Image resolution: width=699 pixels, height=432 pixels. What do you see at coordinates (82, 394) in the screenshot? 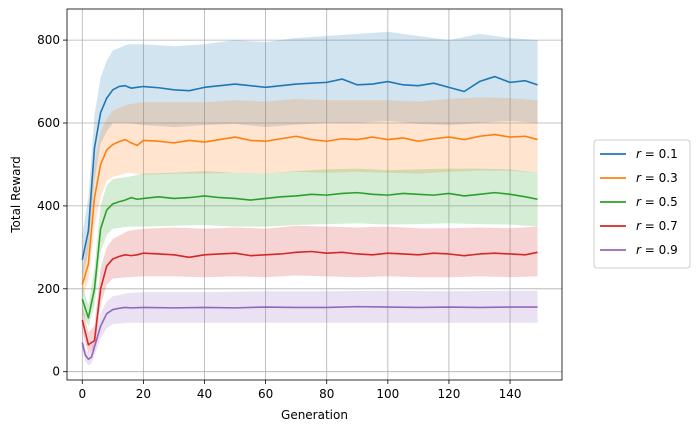
I see `x-tick-label: 0` at bounding box center [82, 394].